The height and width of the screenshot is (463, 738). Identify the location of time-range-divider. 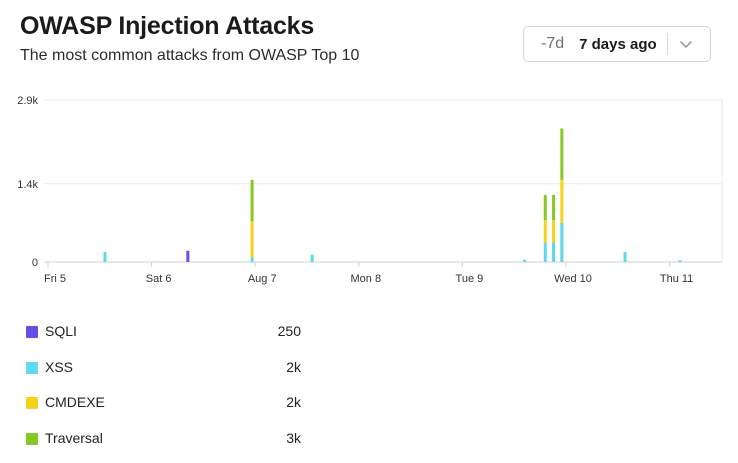
(667, 44).